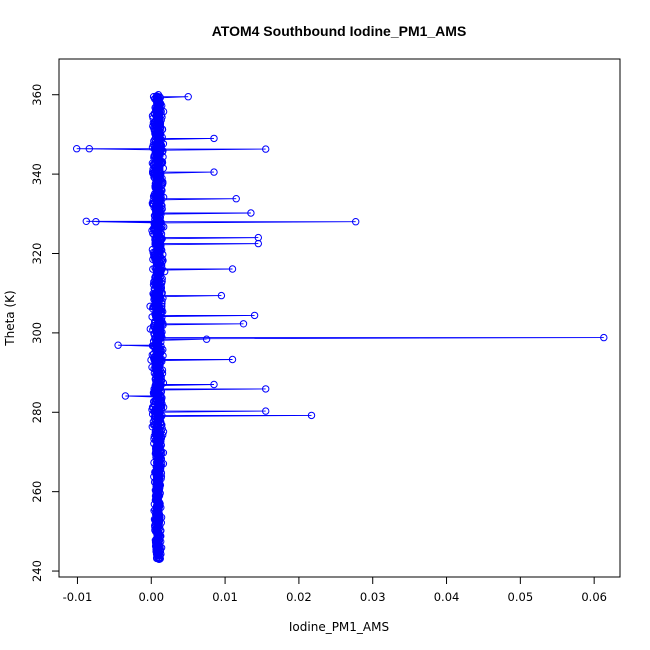 The width and height of the screenshot is (650, 650). What do you see at coordinates (151, 597) in the screenshot?
I see `x-tick-label: 0.00` at bounding box center [151, 597].